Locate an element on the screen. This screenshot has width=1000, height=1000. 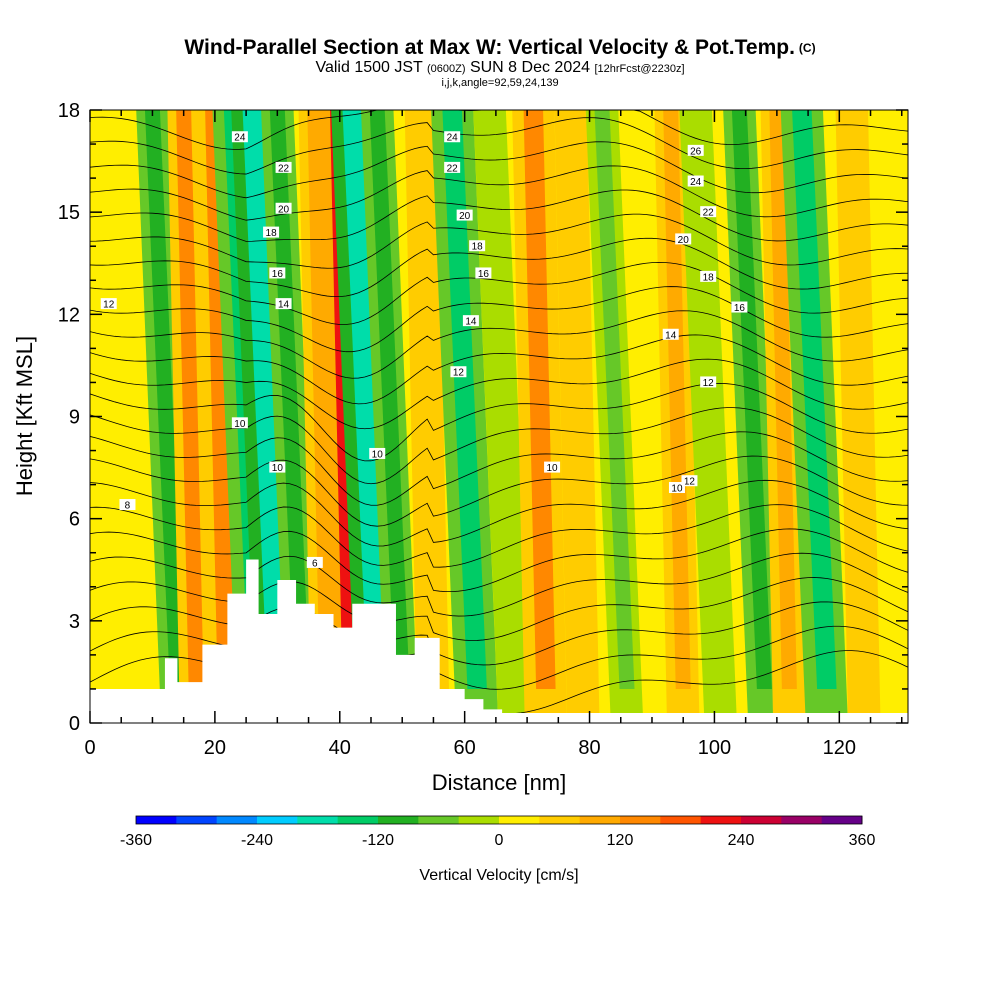
y-tick-label: 0 is located at coordinates (74, 724).